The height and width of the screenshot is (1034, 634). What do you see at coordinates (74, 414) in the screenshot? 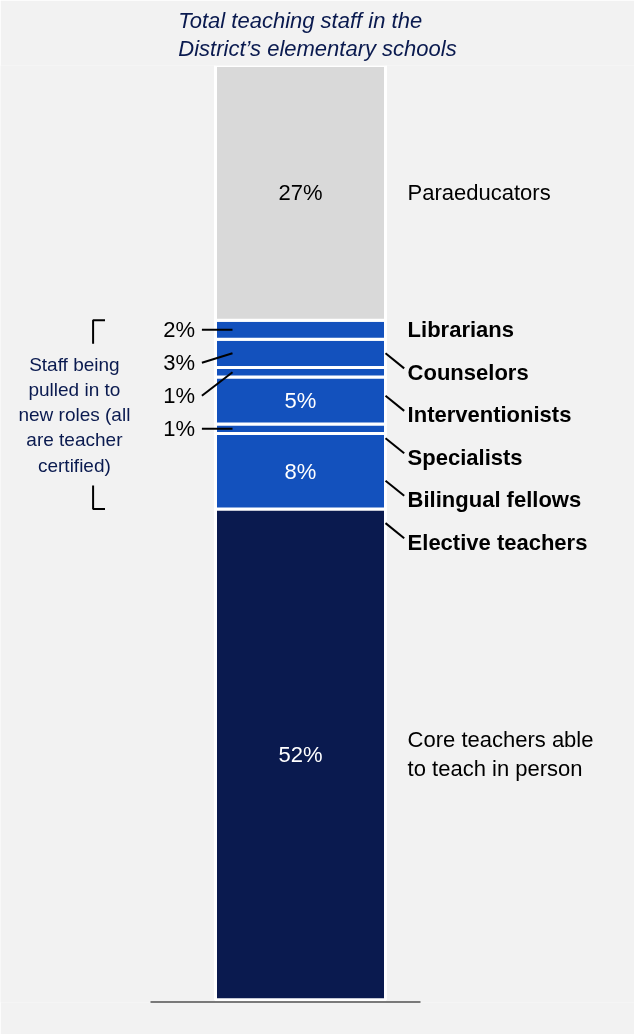
I see `text: Staff being pulled in to new roles (all are teacher certified)` at bounding box center [74, 414].